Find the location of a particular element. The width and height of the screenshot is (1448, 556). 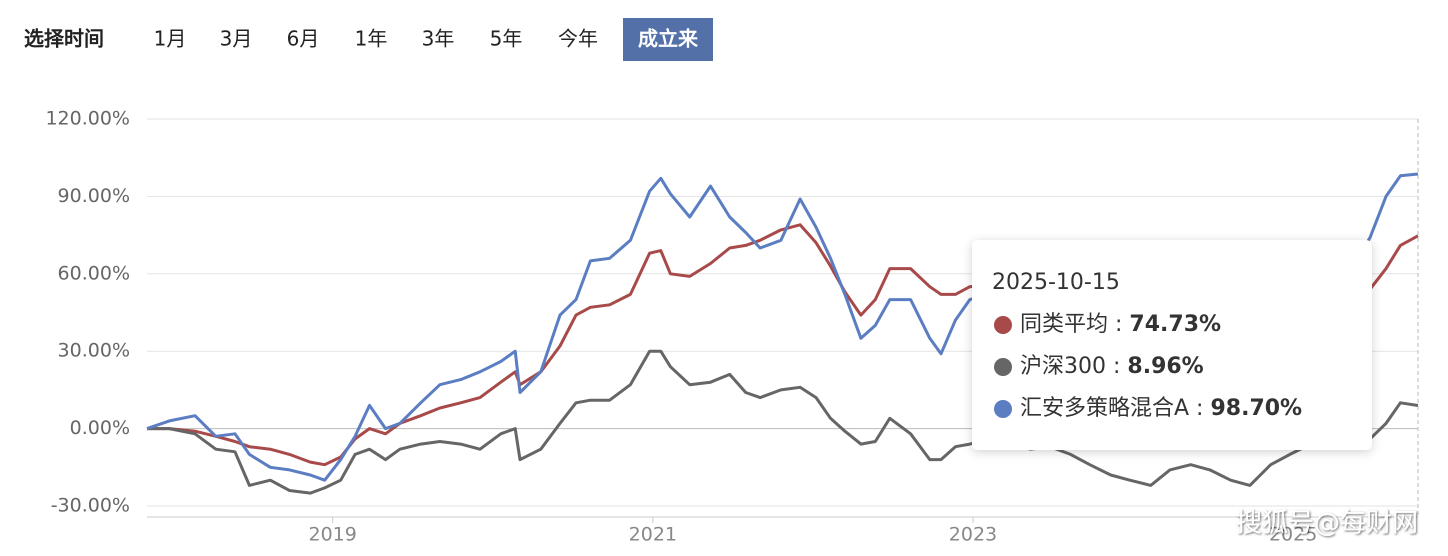

time-option: 1年 is located at coordinates (371, 39).